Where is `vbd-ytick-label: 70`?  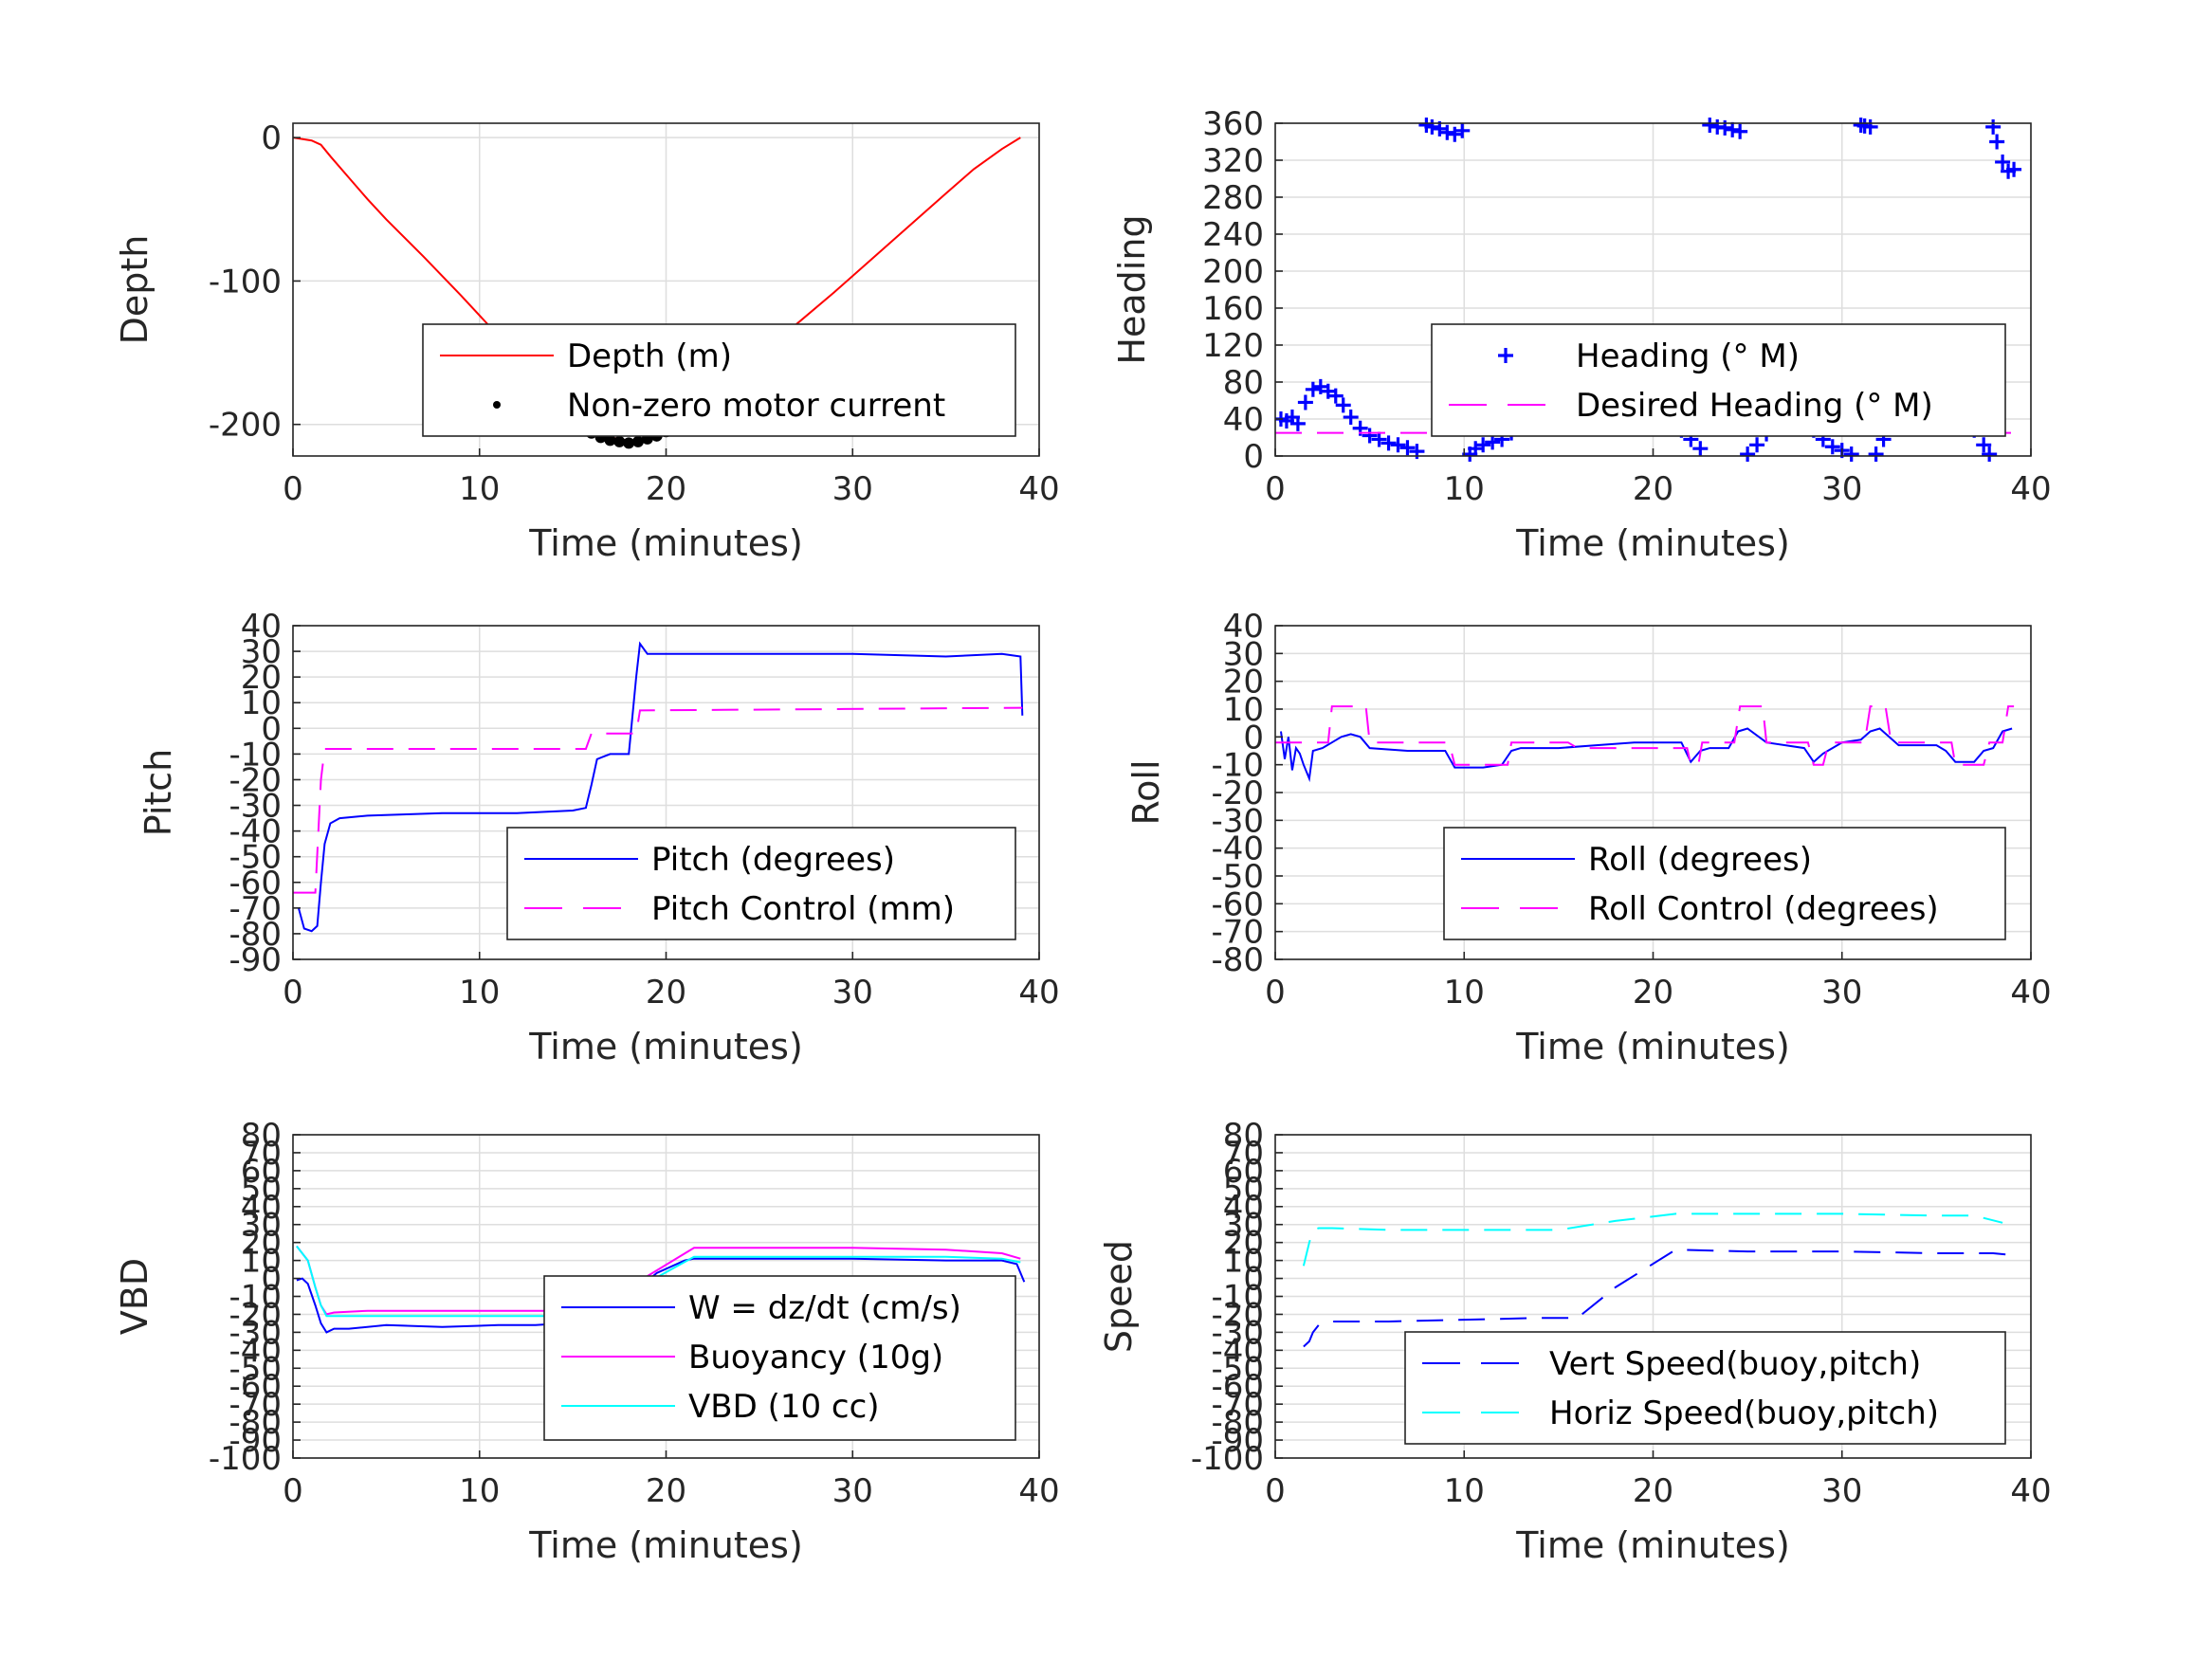
vbd-ytick-label: 70 is located at coordinates (261, 1154).